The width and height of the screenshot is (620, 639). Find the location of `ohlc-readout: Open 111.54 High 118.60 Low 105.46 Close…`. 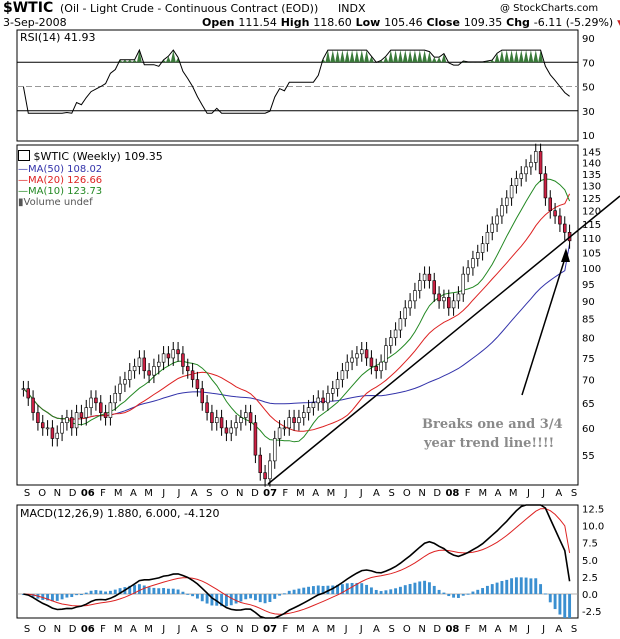

ohlc-readout: Open 111.54 High 118.60 Low 105.46 Close… is located at coordinates (411, 22).